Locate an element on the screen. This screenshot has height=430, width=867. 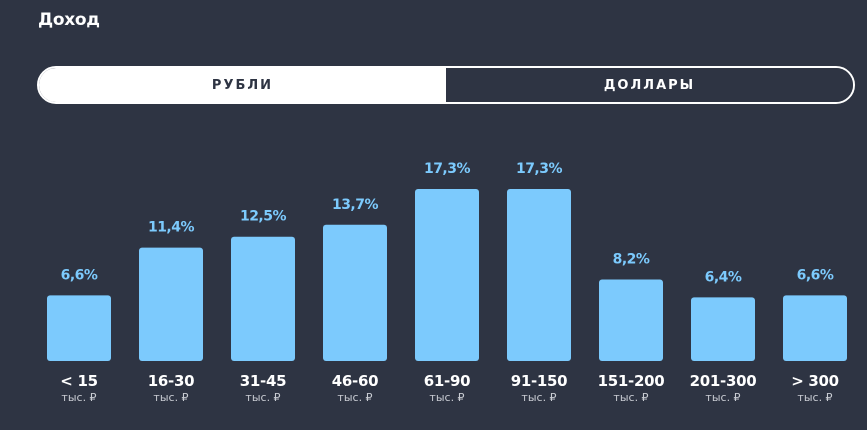
value-label-4: 17,3% is located at coordinates (447, 169).